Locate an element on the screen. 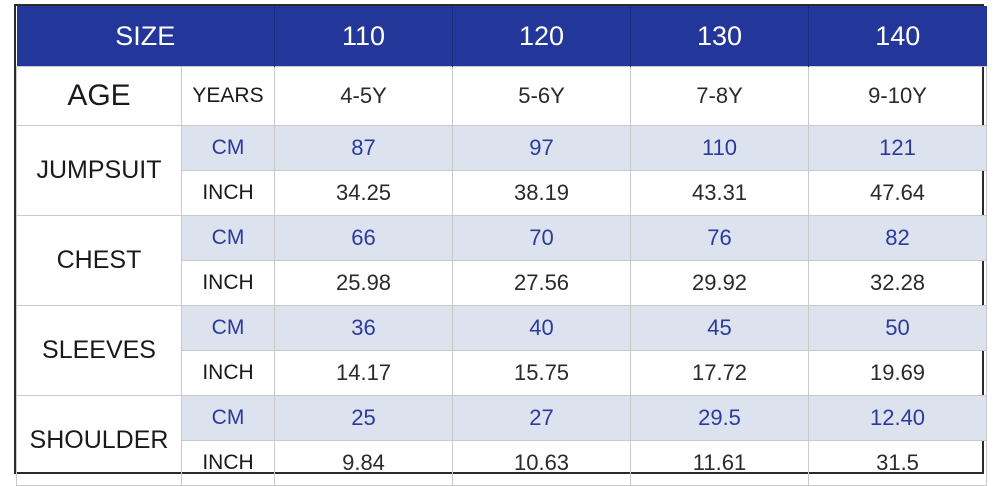 The height and width of the screenshot is (486, 1000). inch-value: 43.31 is located at coordinates (720, 193).